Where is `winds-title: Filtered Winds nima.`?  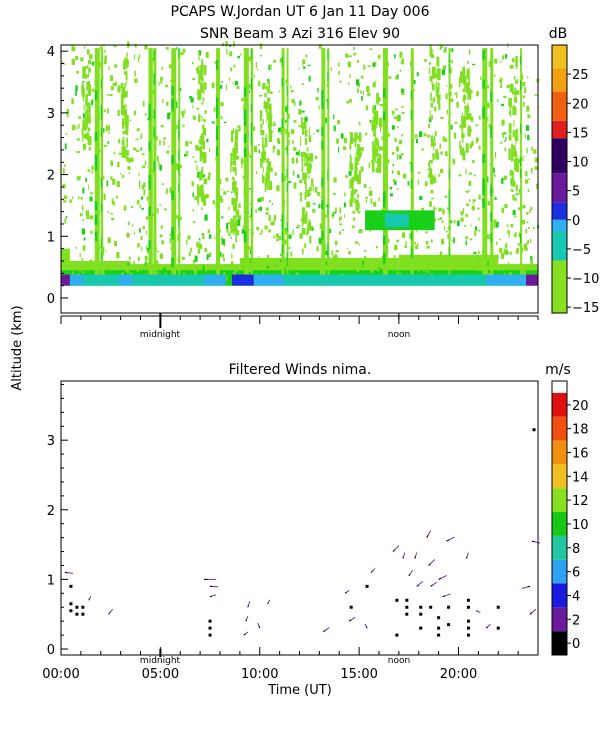 winds-title: Filtered Winds nima. is located at coordinates (300, 370).